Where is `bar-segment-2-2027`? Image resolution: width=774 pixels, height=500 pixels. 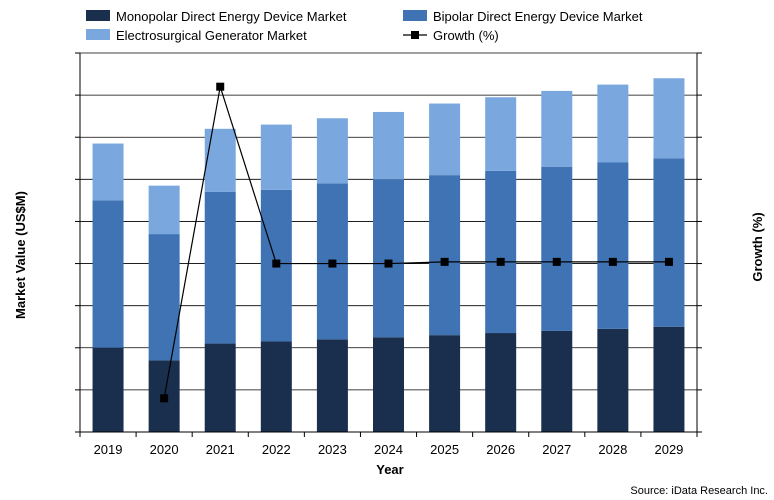 bar-segment-2-2027 is located at coordinates (557, 248).